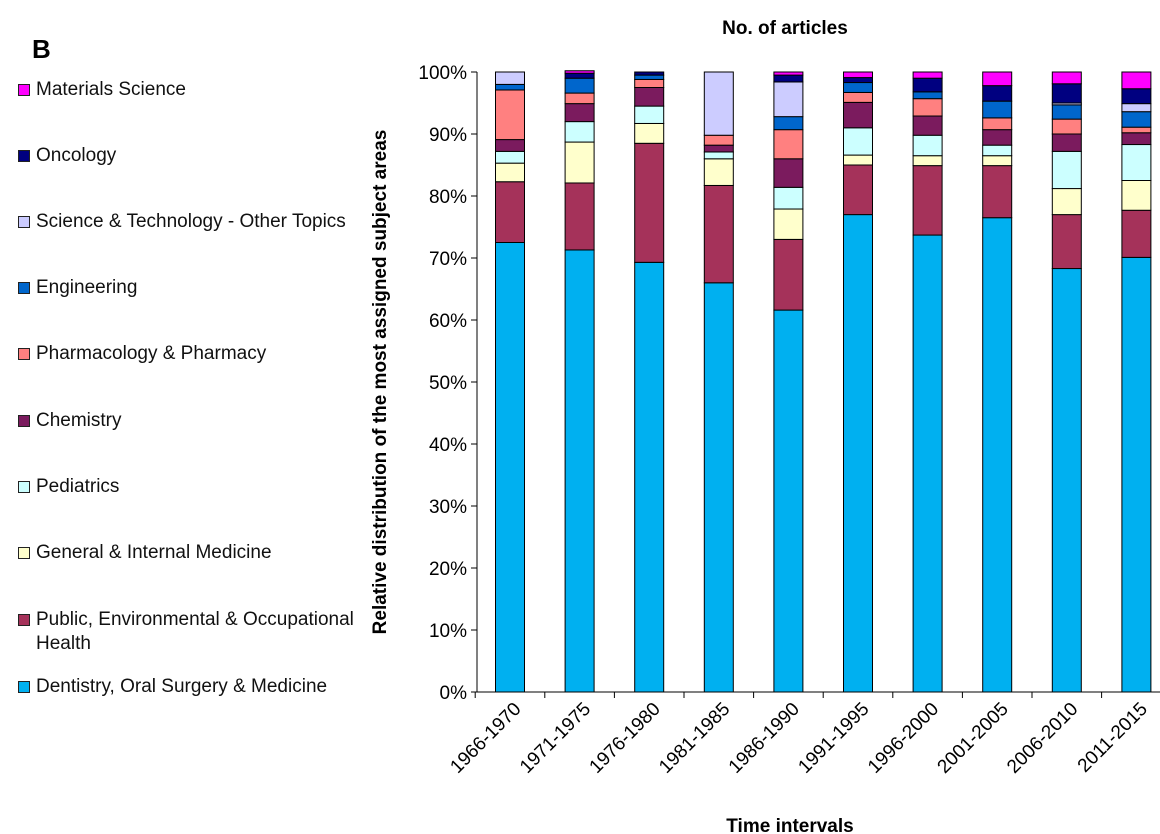 The image size is (1160, 834). What do you see at coordinates (442, 73) in the screenshot?
I see `y-tick-label: 100%` at bounding box center [442, 73].